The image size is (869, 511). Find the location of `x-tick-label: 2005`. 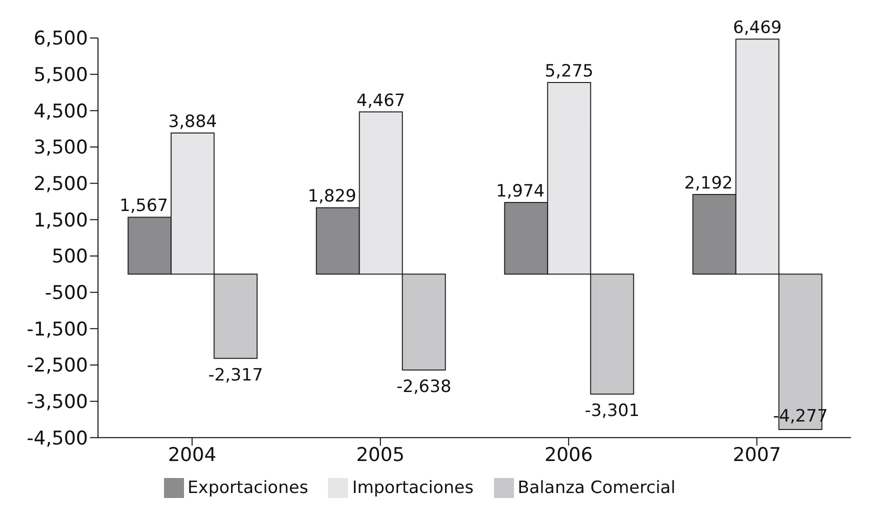

x-tick-label: 2005 is located at coordinates (380, 455).